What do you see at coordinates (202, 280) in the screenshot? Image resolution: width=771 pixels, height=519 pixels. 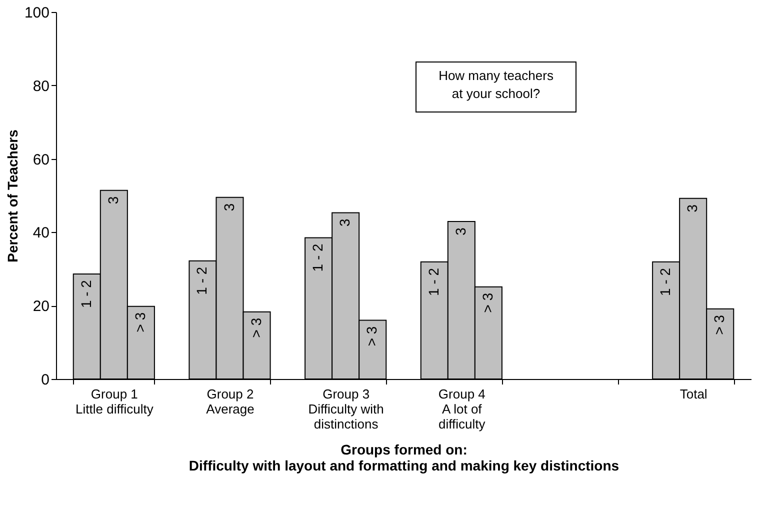 I see `series-label: 1 - 2` at bounding box center [202, 280].